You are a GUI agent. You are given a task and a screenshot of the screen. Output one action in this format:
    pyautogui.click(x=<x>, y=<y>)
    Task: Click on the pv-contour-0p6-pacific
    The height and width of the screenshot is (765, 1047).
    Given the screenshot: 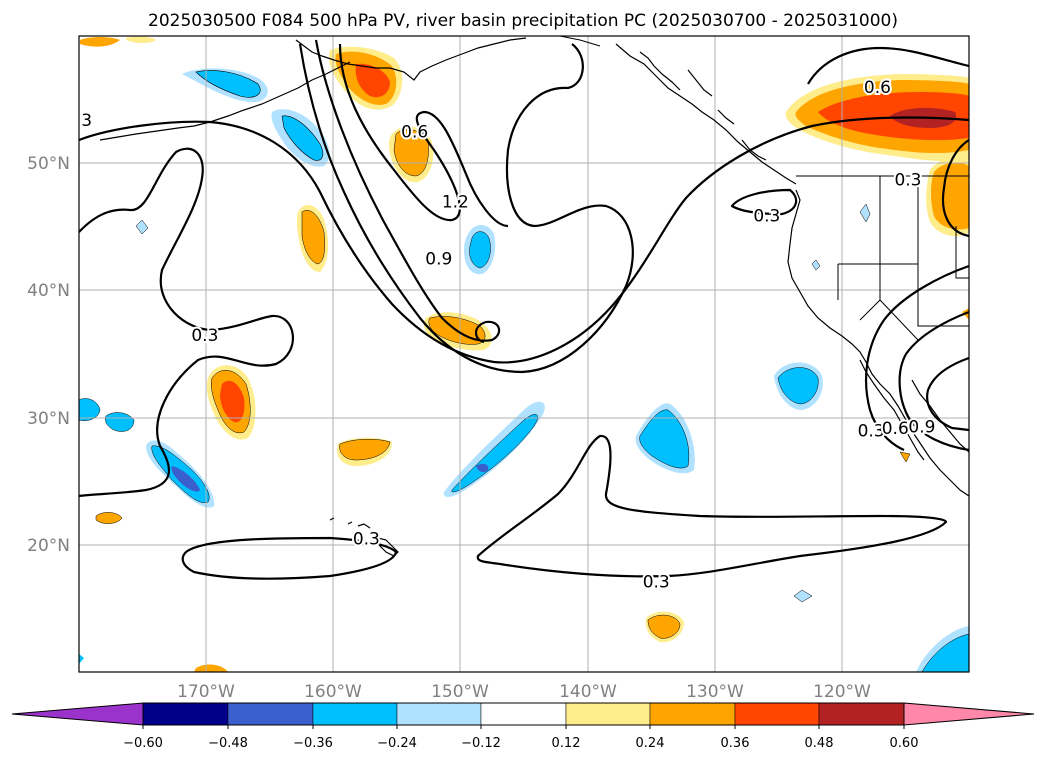 What is the action you would take?
    pyautogui.click(x=466, y=208)
    